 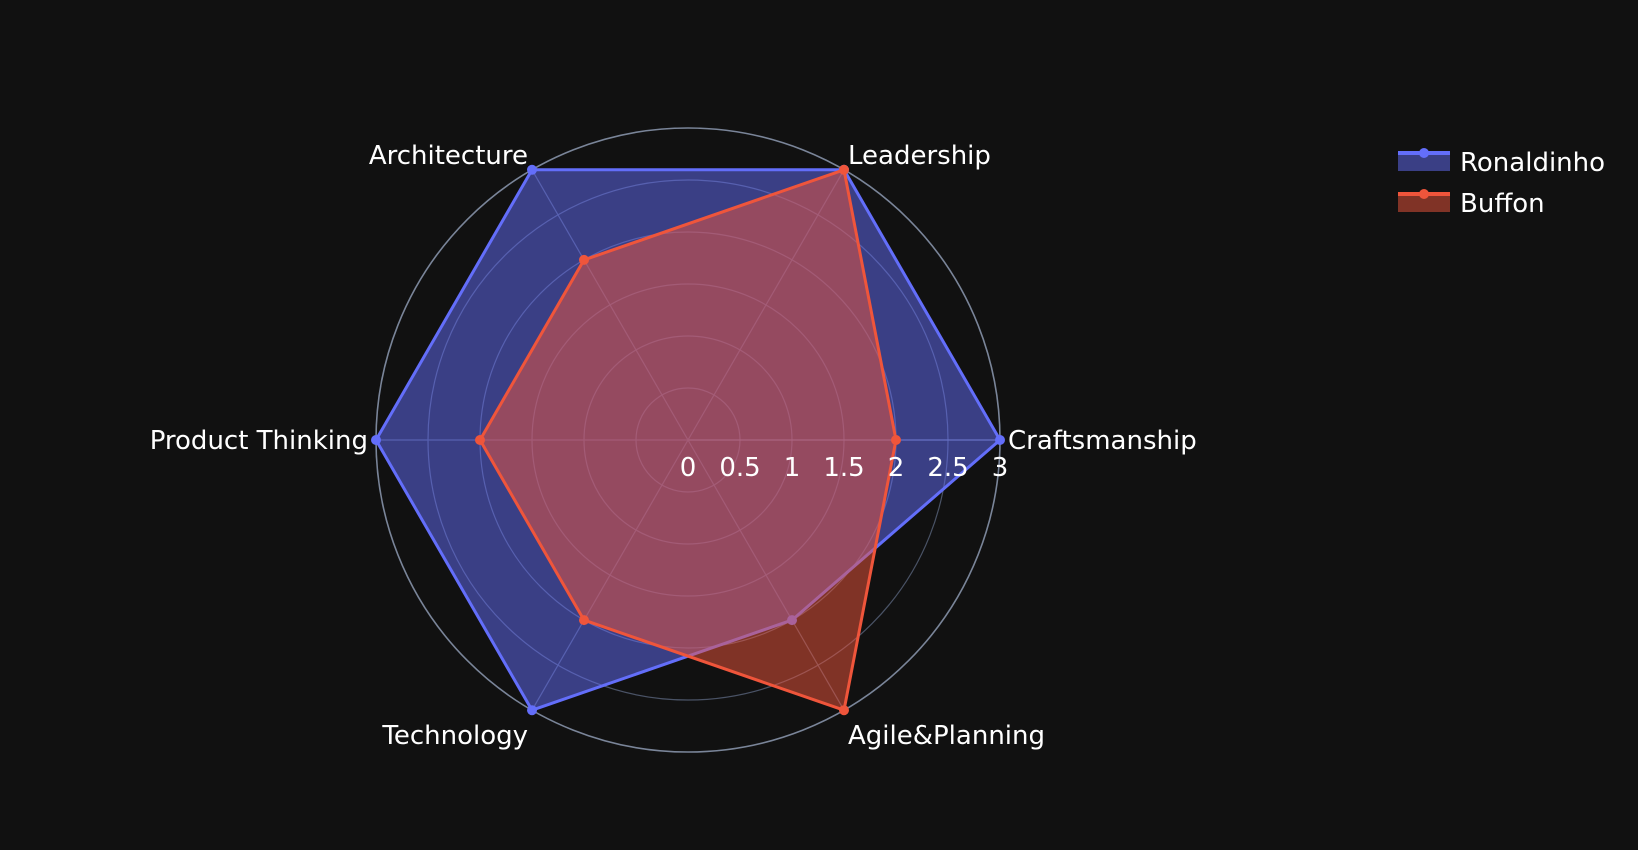 What do you see at coordinates (1501, 183) in the screenshot?
I see `legend: Ronaldinho Buffon` at bounding box center [1501, 183].